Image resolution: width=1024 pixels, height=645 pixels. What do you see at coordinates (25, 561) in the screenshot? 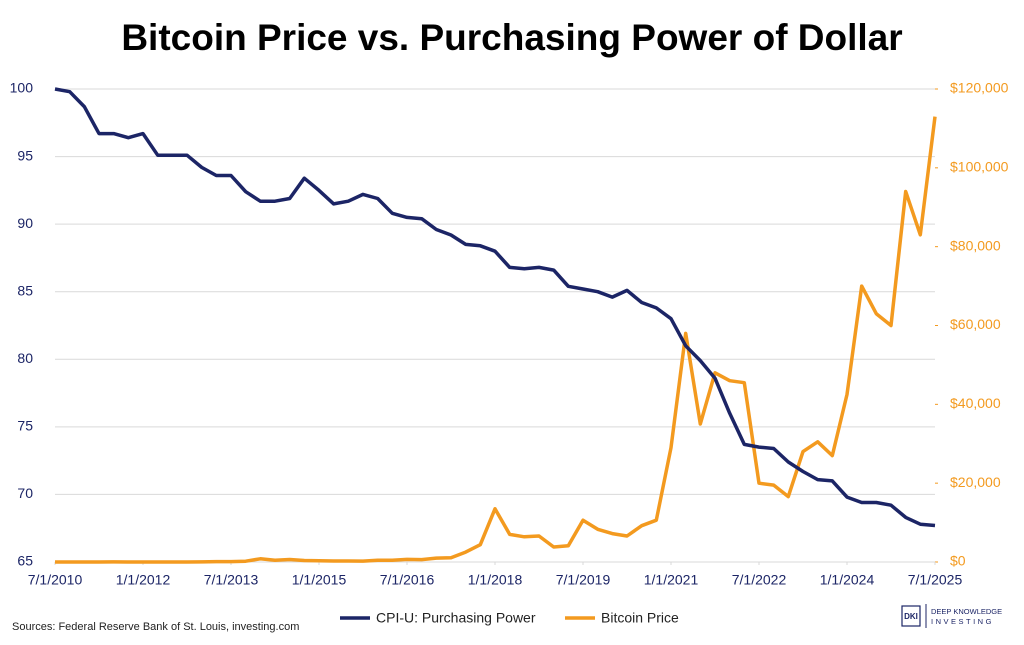
I see `y-tick-label: 65` at bounding box center [25, 561].